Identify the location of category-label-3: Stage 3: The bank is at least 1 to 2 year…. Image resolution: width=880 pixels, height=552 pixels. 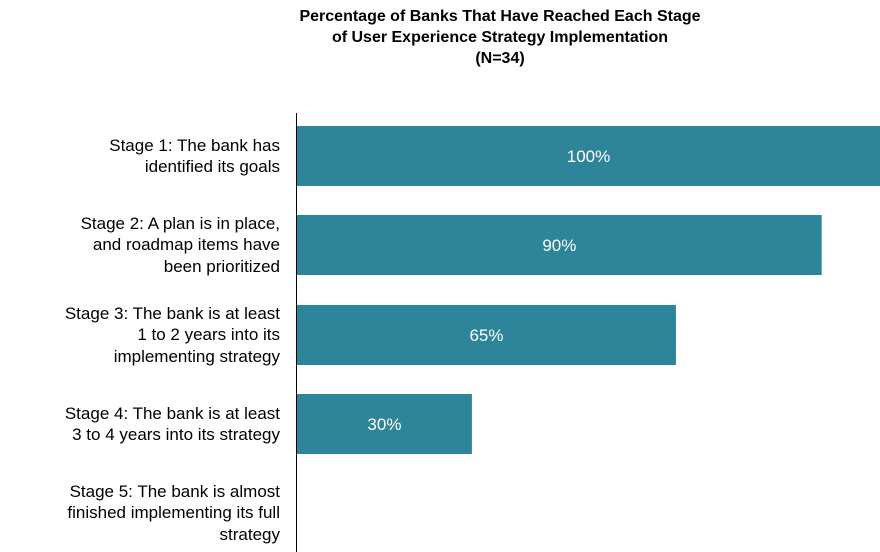
(141, 335).